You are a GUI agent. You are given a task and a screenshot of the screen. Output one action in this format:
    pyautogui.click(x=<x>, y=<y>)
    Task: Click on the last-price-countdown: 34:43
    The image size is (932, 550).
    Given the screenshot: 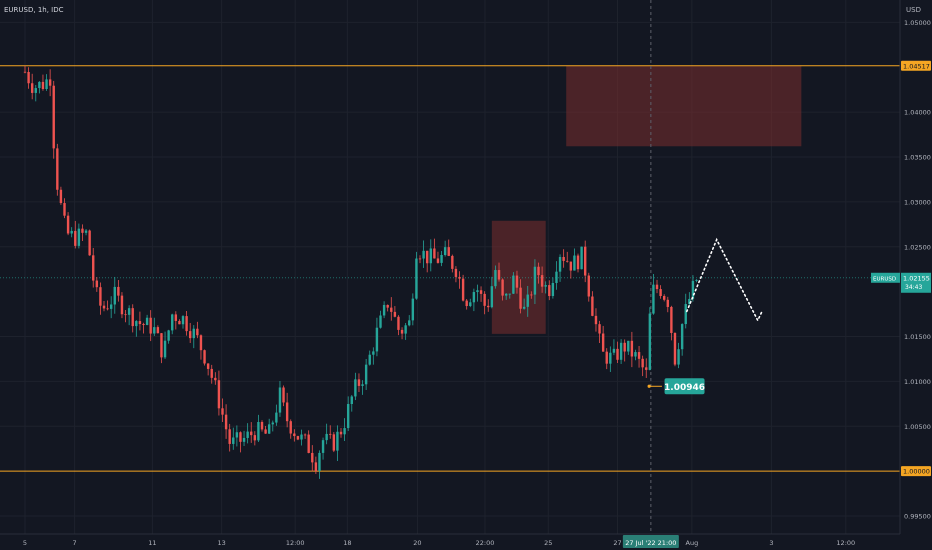 What is the action you would take?
    pyautogui.click(x=913, y=287)
    